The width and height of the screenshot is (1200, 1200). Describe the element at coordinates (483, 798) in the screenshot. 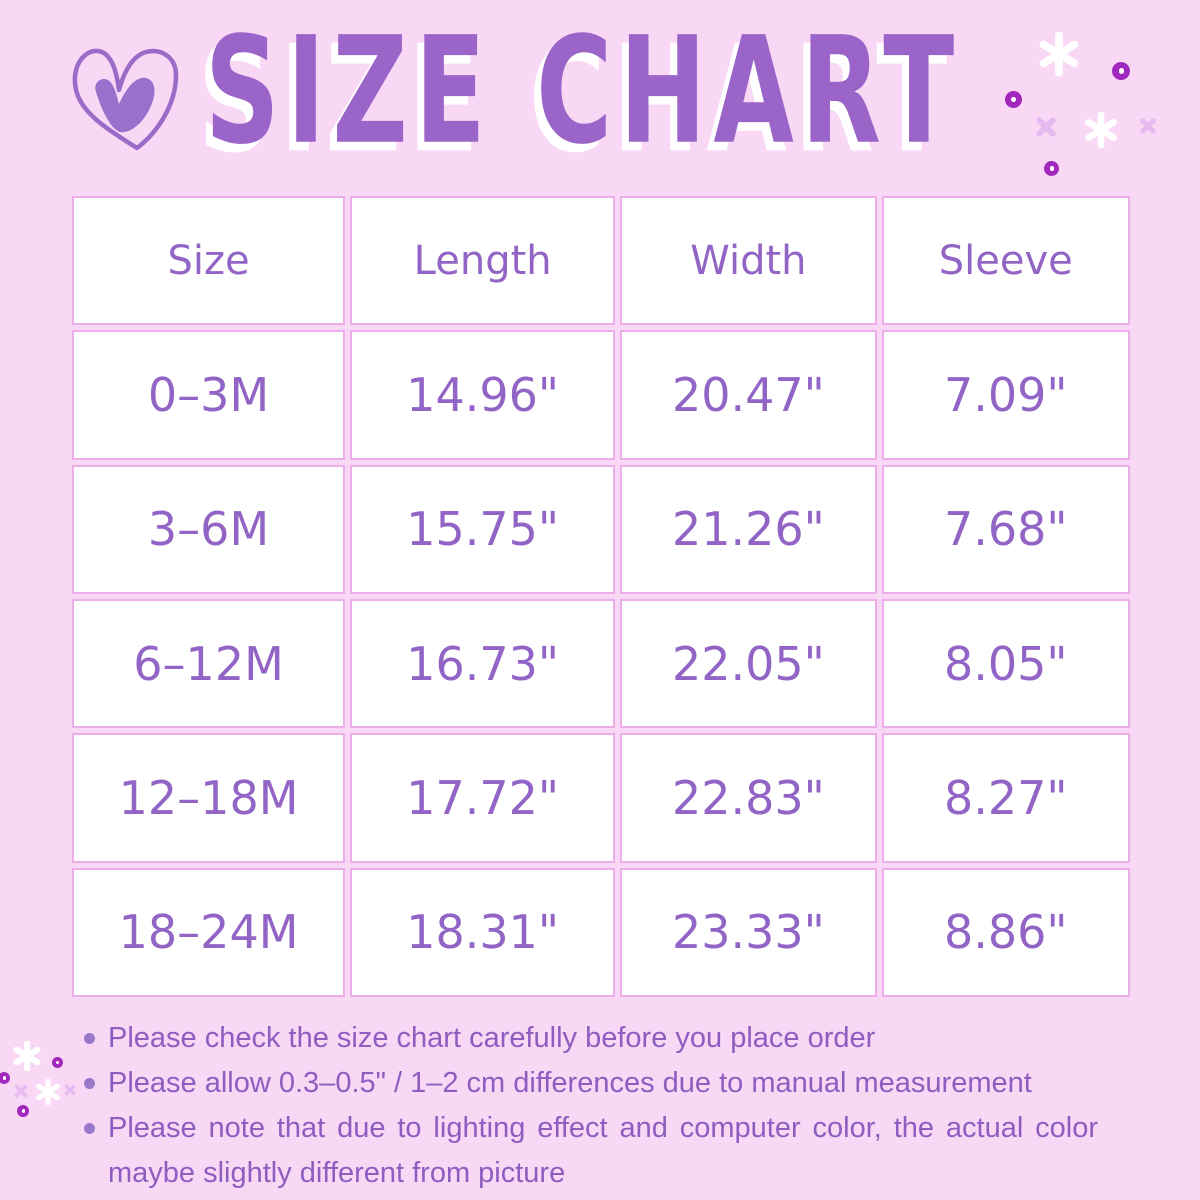

I see `table-cell-length: 17.72"` at that location.